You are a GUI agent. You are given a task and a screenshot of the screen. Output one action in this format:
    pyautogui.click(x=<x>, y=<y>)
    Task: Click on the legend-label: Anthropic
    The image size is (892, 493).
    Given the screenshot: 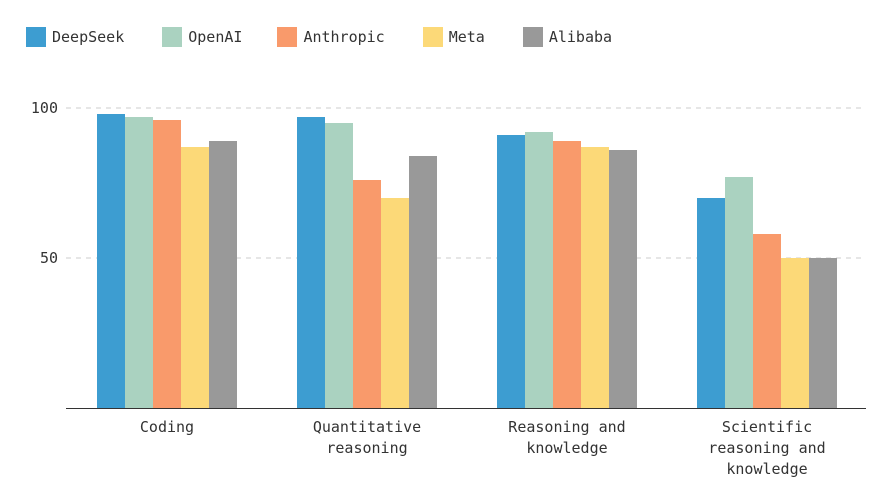 What is the action you would take?
    pyautogui.click(x=344, y=37)
    